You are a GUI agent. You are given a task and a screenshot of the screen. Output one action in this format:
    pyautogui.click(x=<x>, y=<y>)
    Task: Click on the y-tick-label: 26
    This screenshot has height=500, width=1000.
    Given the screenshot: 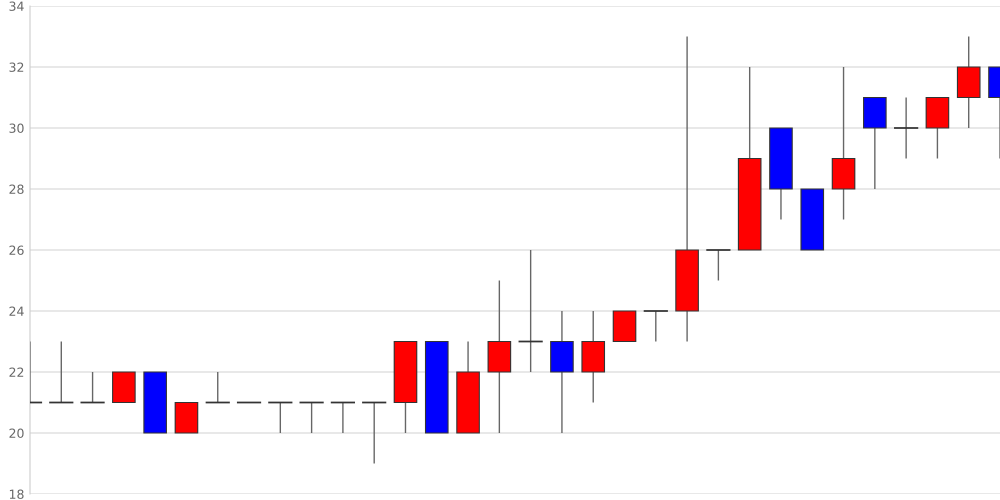 What is the action you would take?
    pyautogui.click(x=16, y=250)
    